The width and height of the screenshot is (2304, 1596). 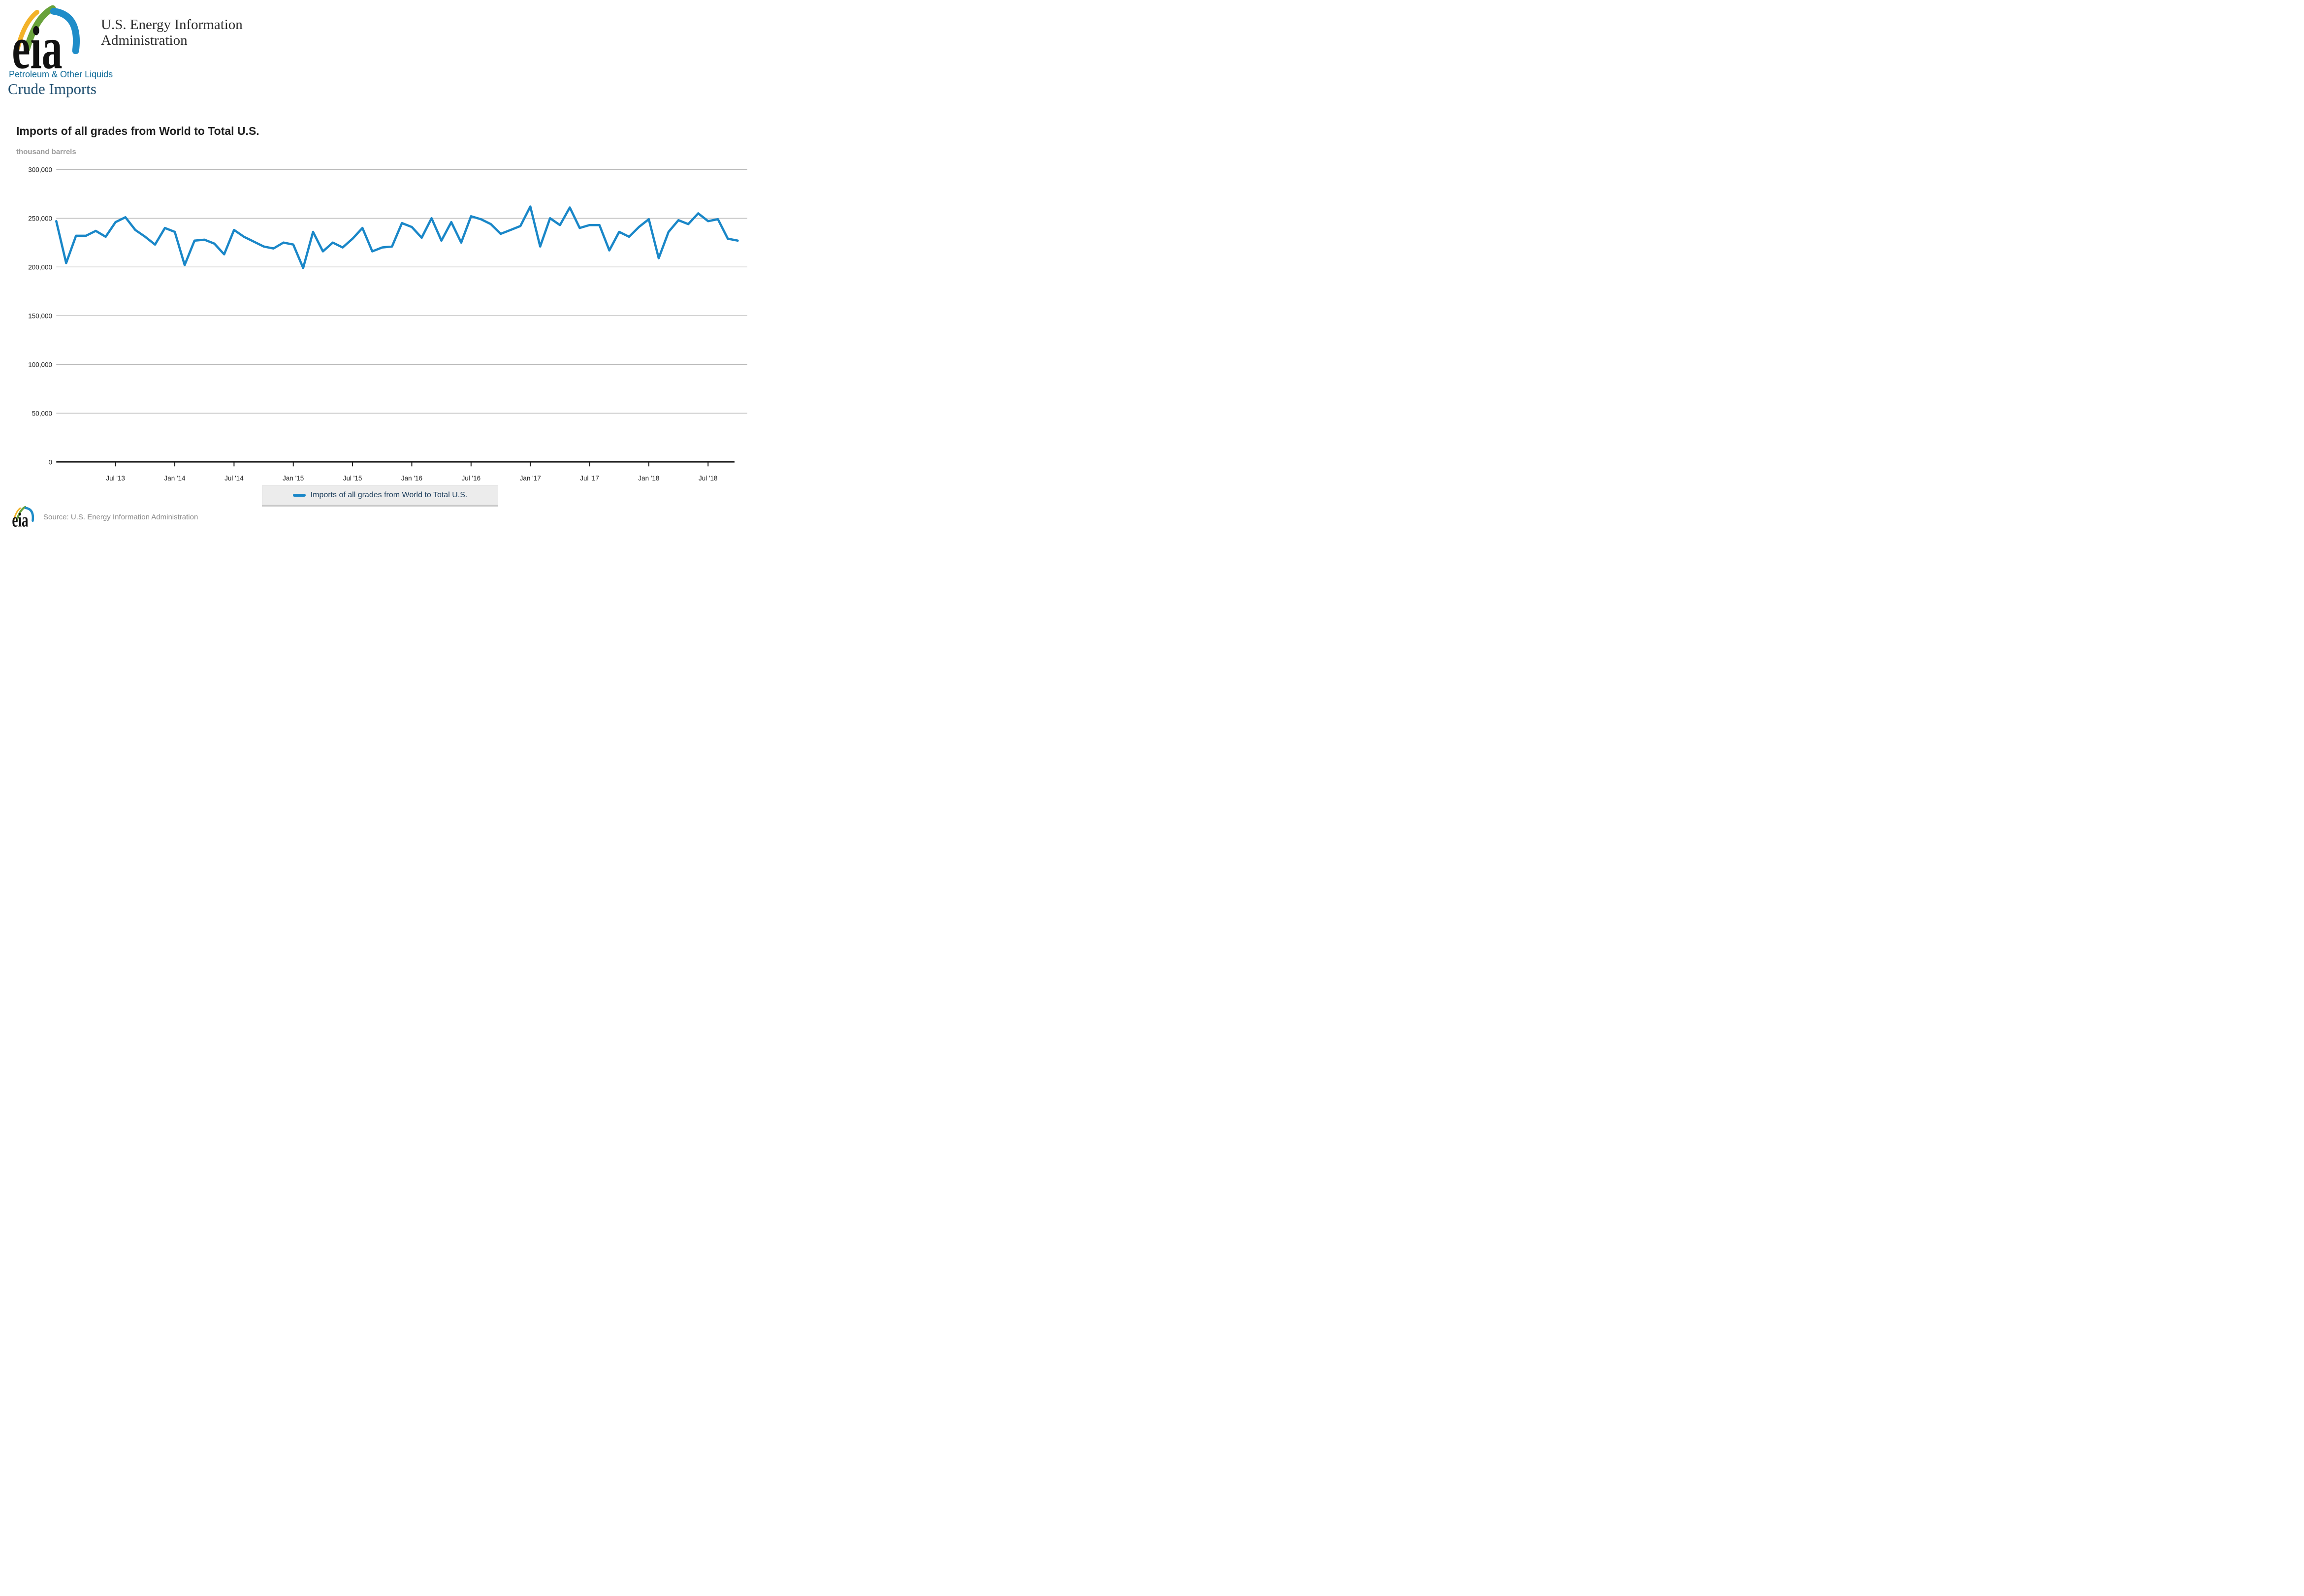 What do you see at coordinates (24, 516) in the screenshot?
I see `eia-logo-small` at bounding box center [24, 516].